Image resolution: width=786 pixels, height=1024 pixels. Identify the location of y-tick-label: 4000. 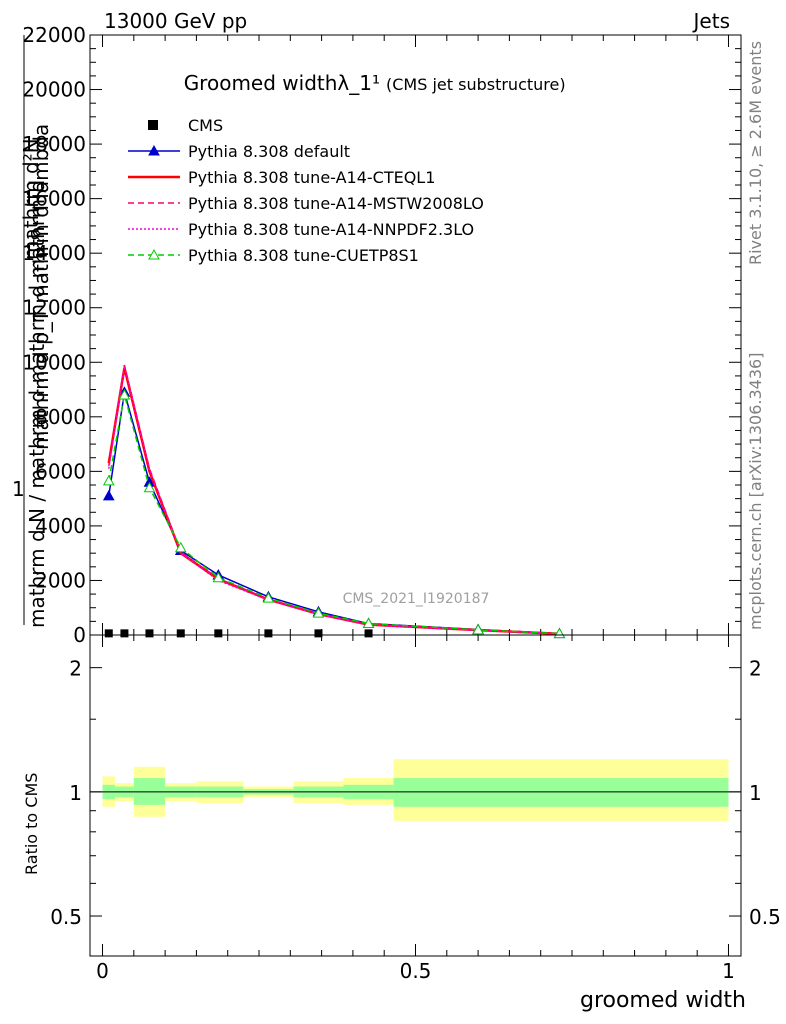
(60, 526).